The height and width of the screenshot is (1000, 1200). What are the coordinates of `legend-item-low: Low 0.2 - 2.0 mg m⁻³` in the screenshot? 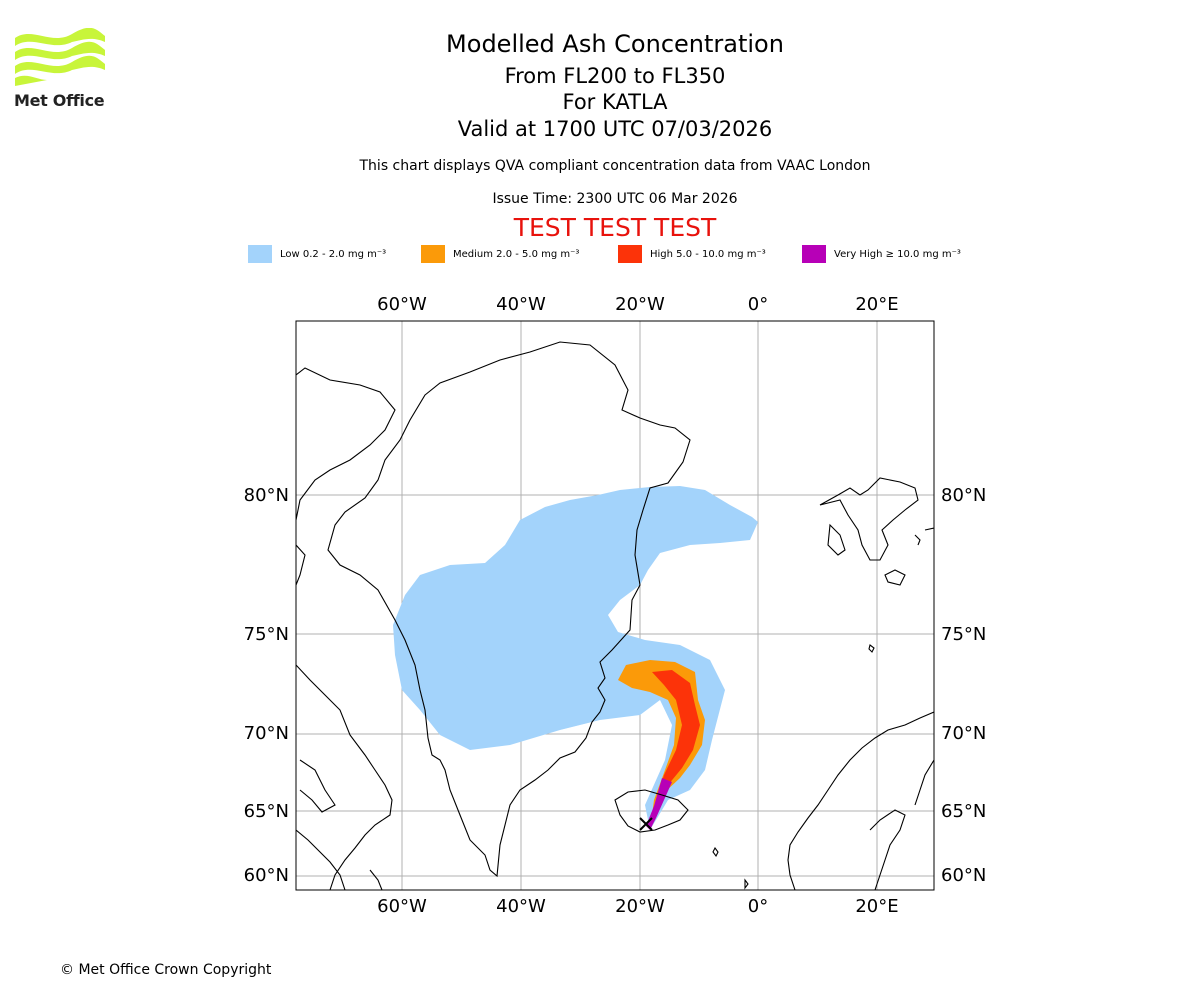 It's located at (317, 254).